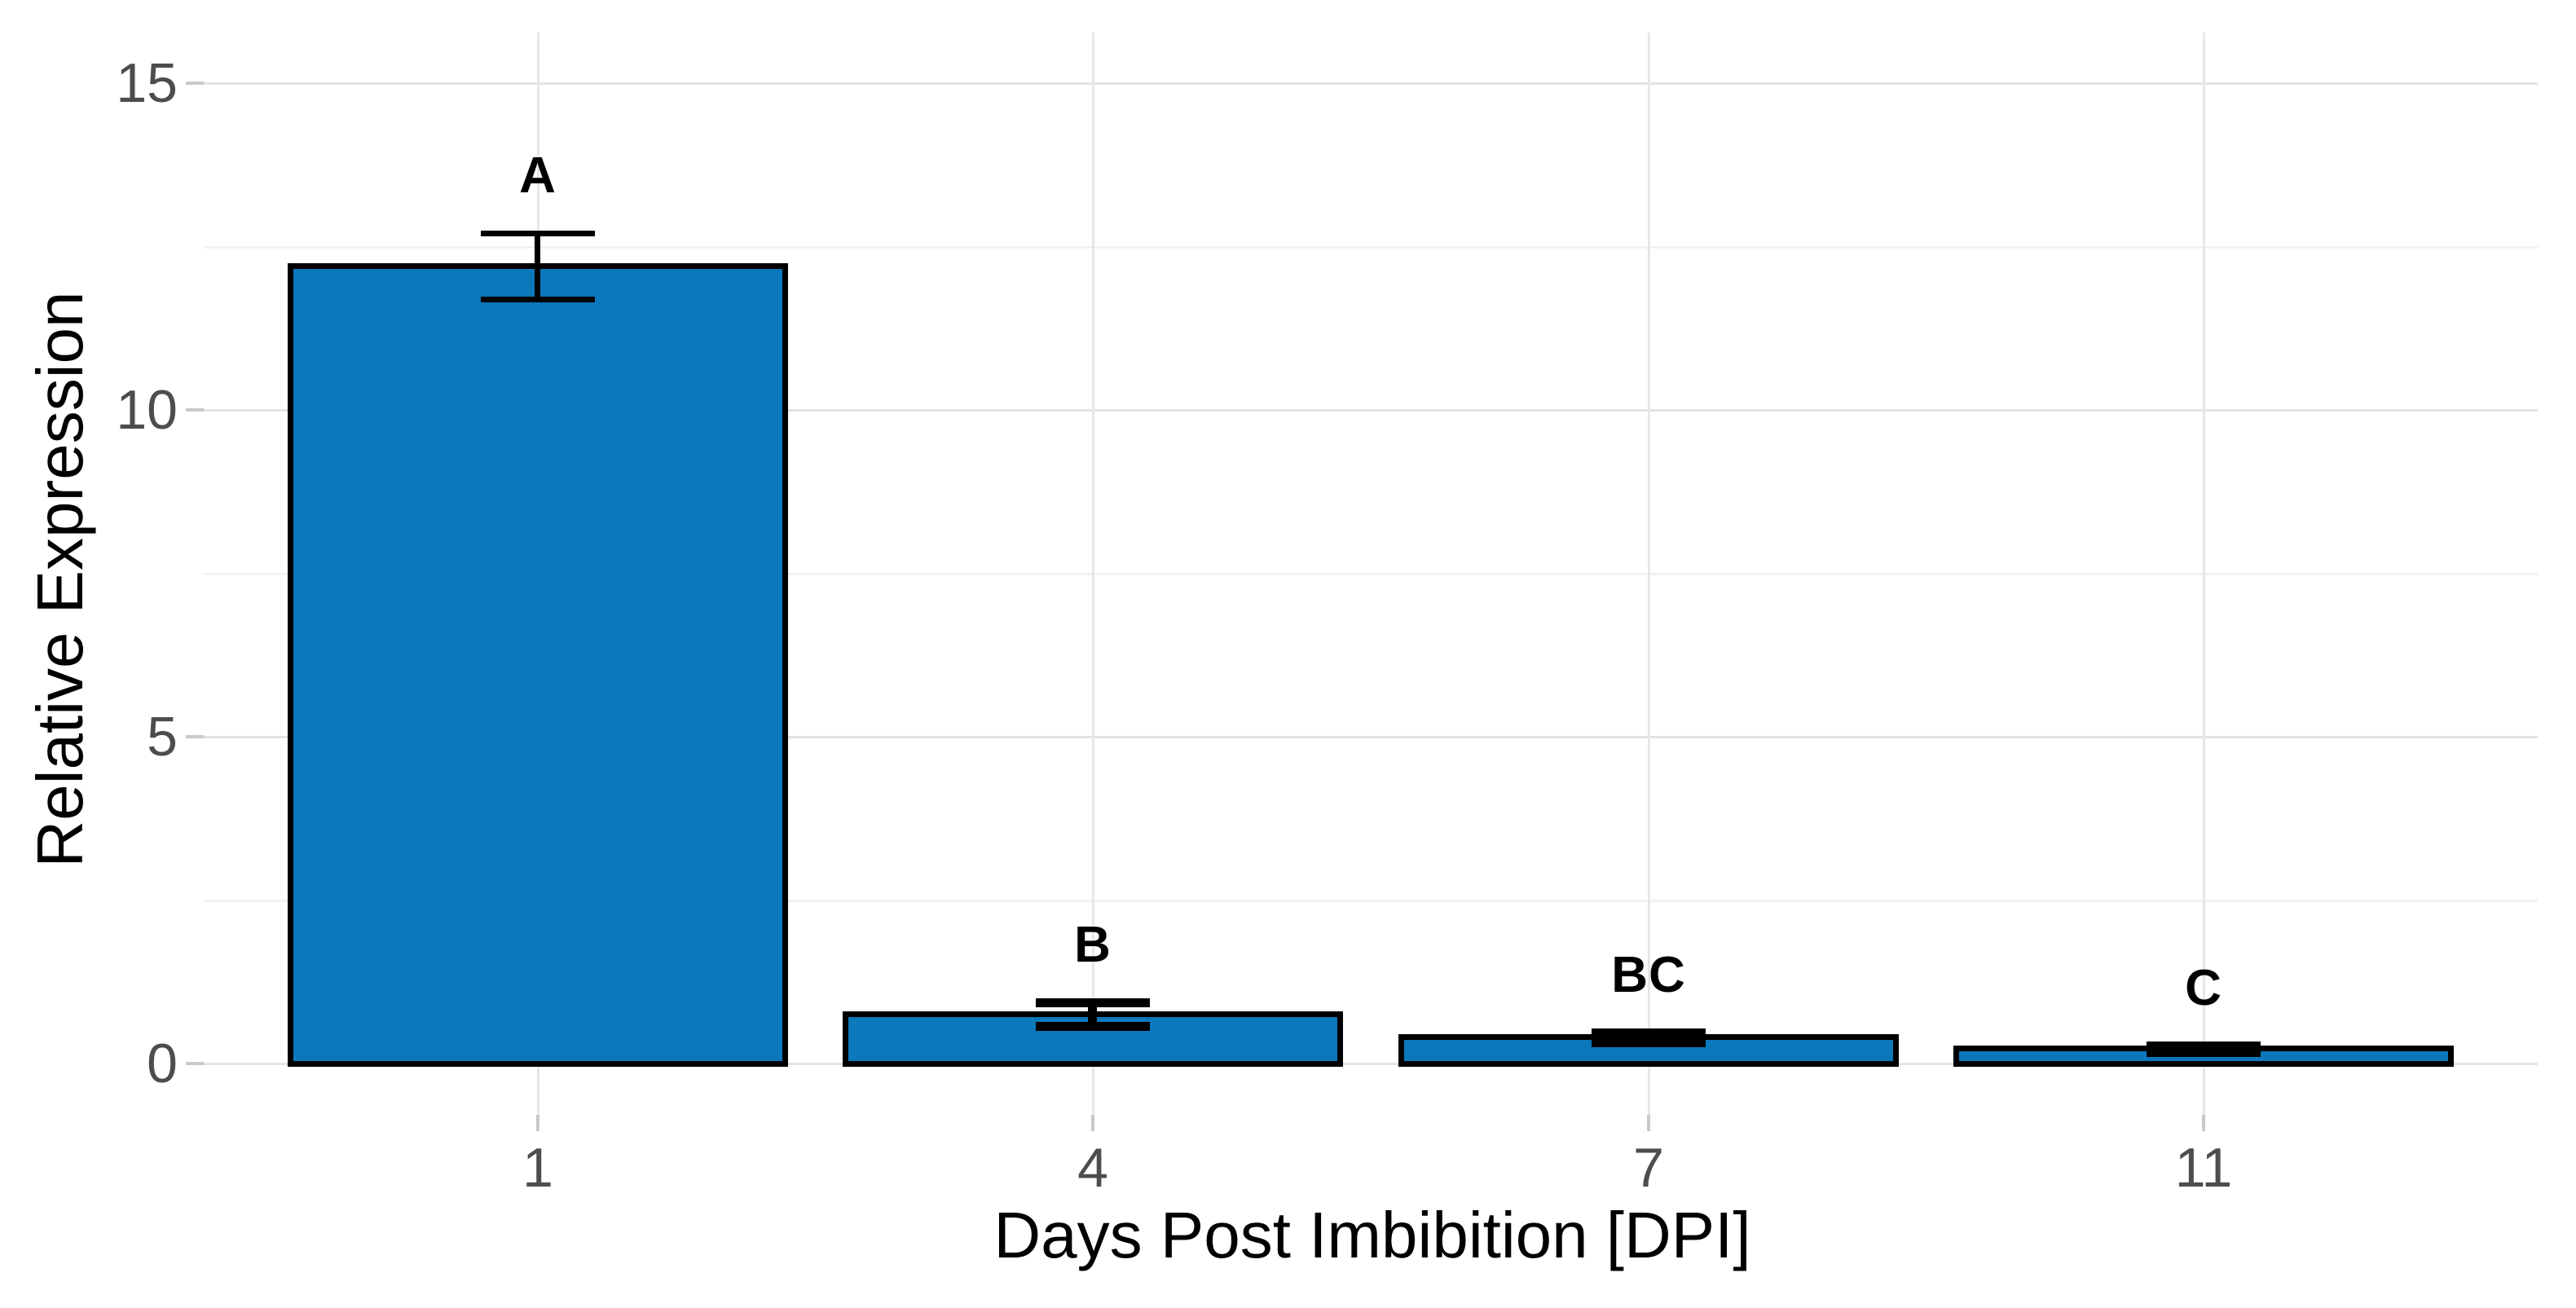 The width and height of the screenshot is (2576, 1308). I want to click on x-tick-label: 11, so click(2203, 1168).